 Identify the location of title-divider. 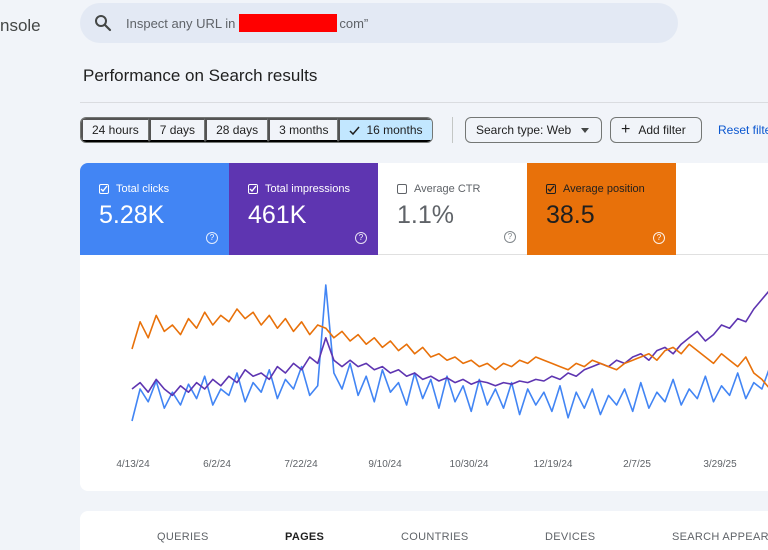
(424, 102).